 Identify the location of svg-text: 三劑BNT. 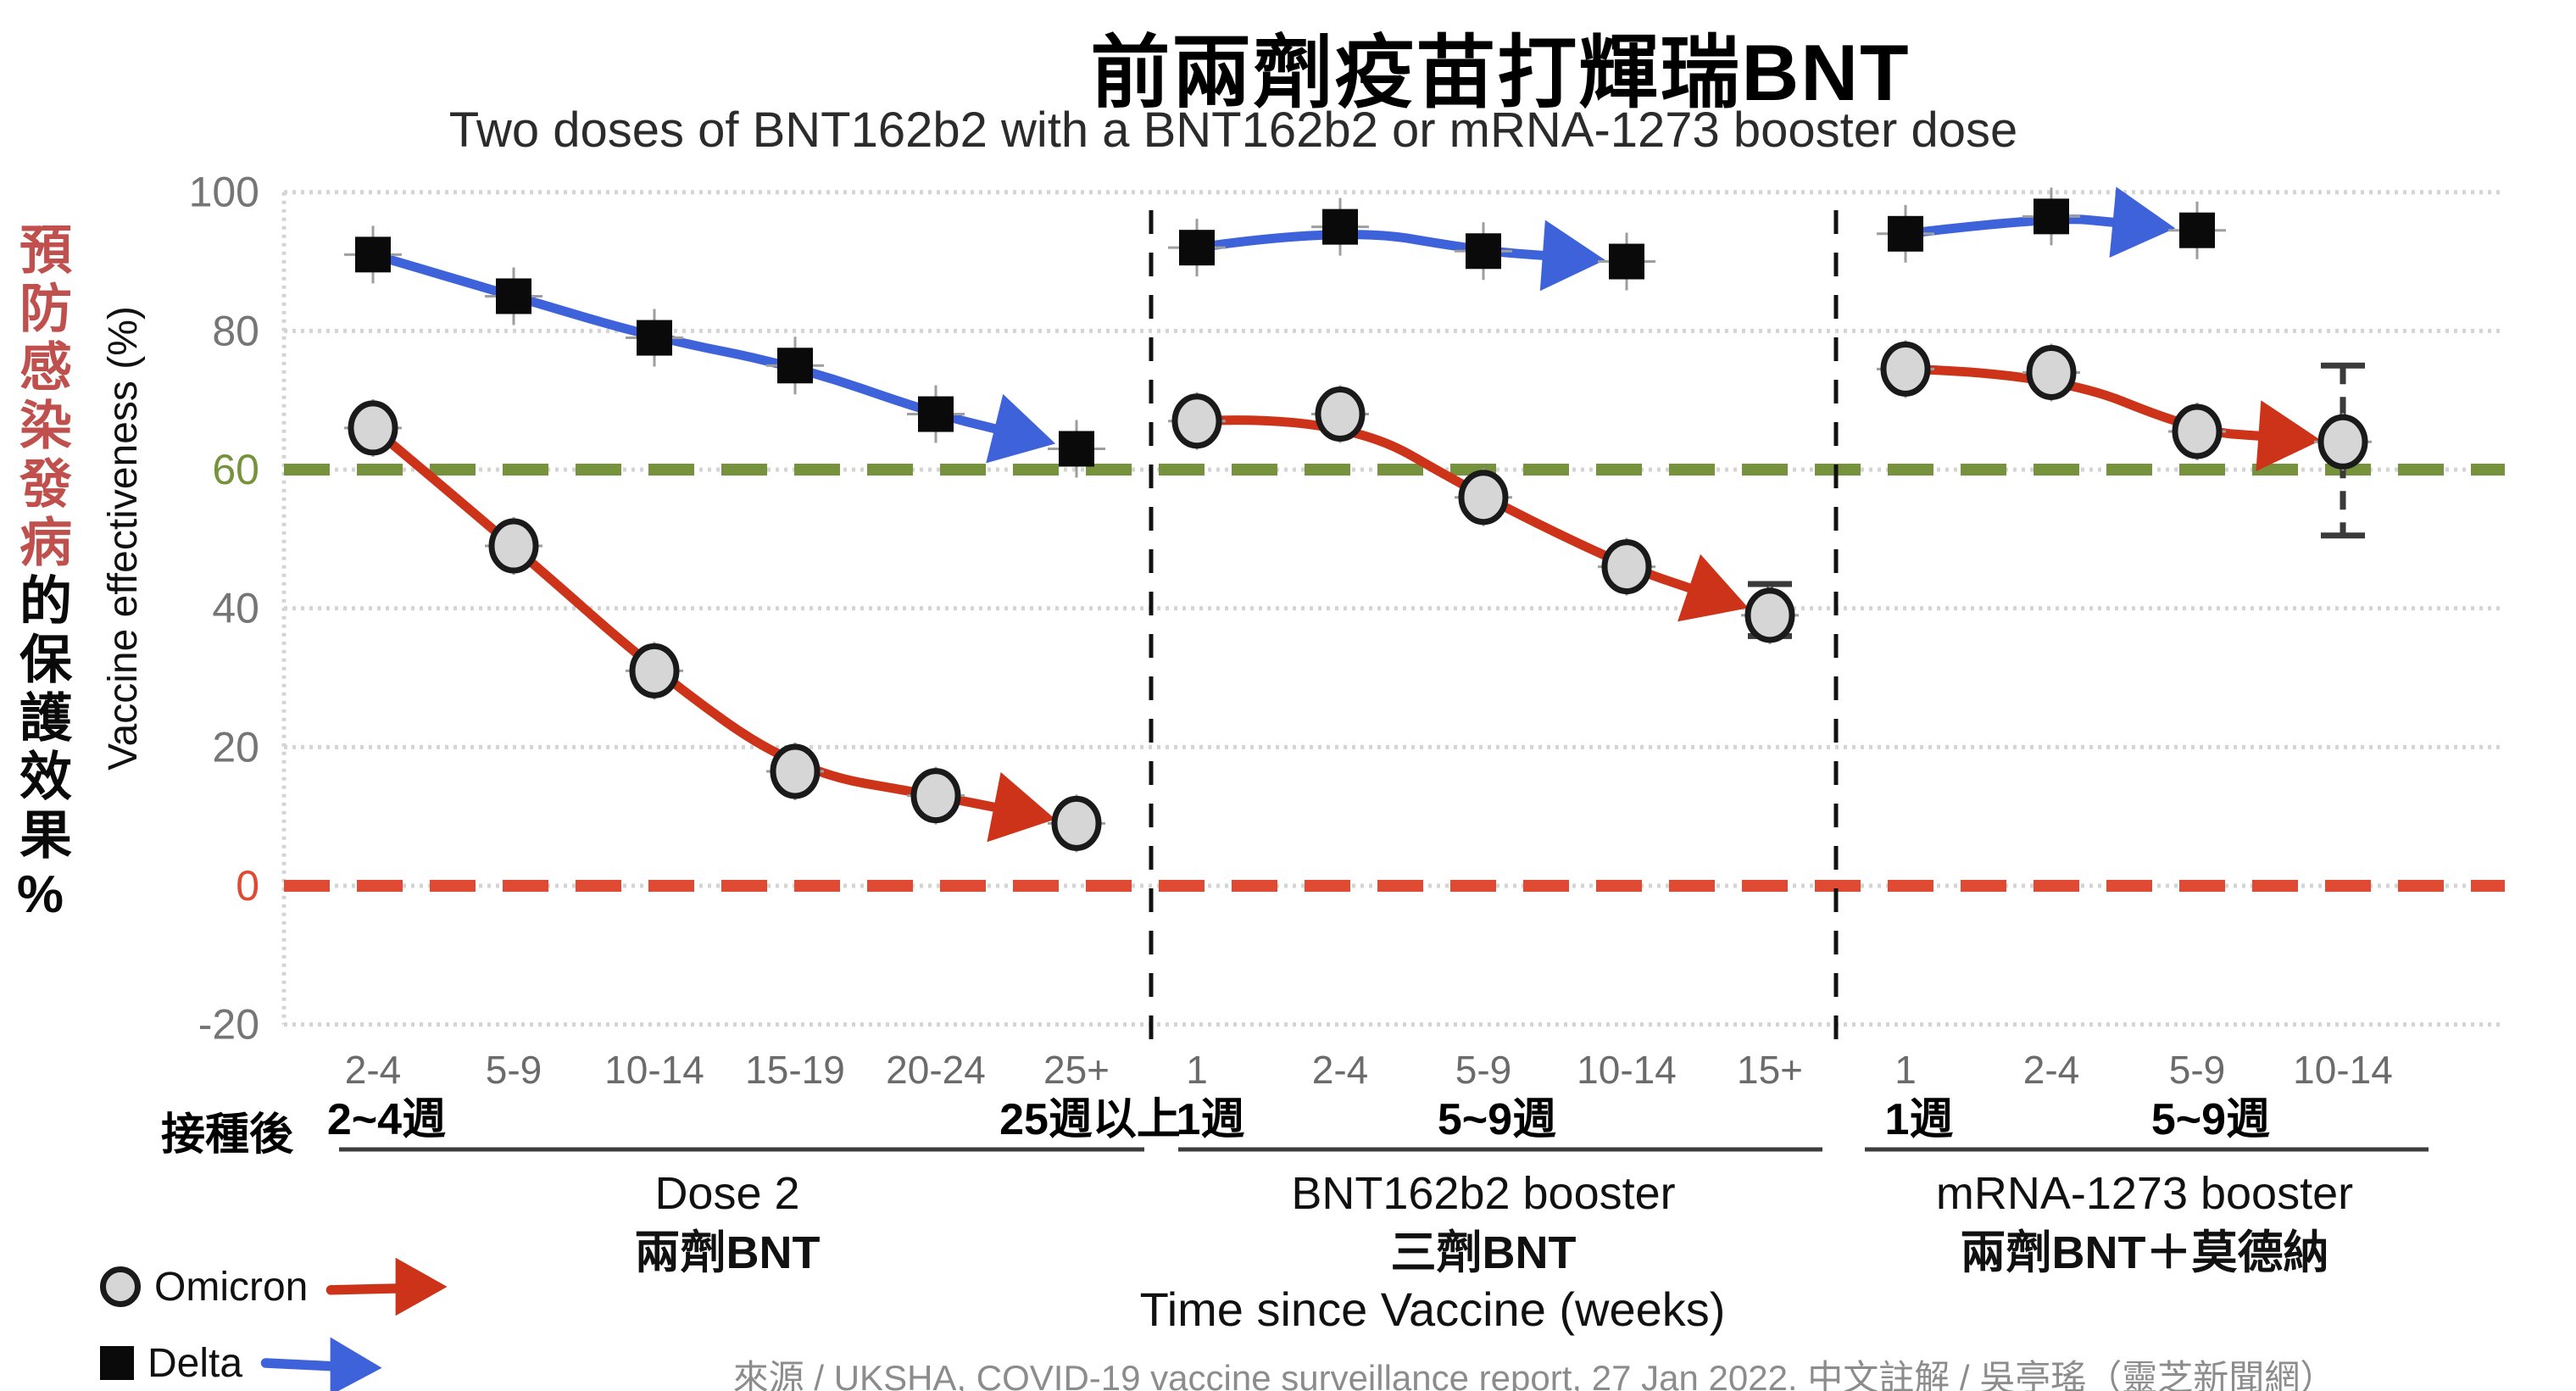
(1484, 1252).